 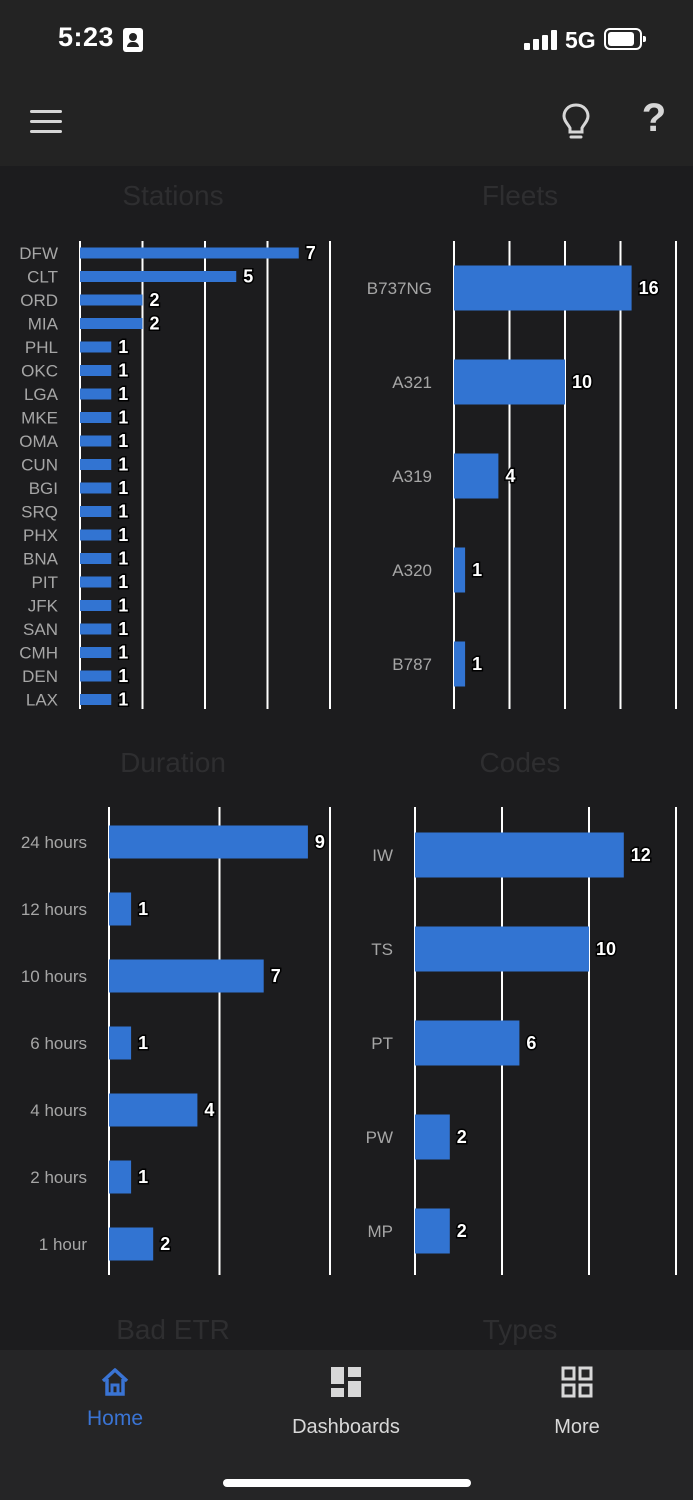 What do you see at coordinates (115, 1382) in the screenshot?
I see `home-icon` at bounding box center [115, 1382].